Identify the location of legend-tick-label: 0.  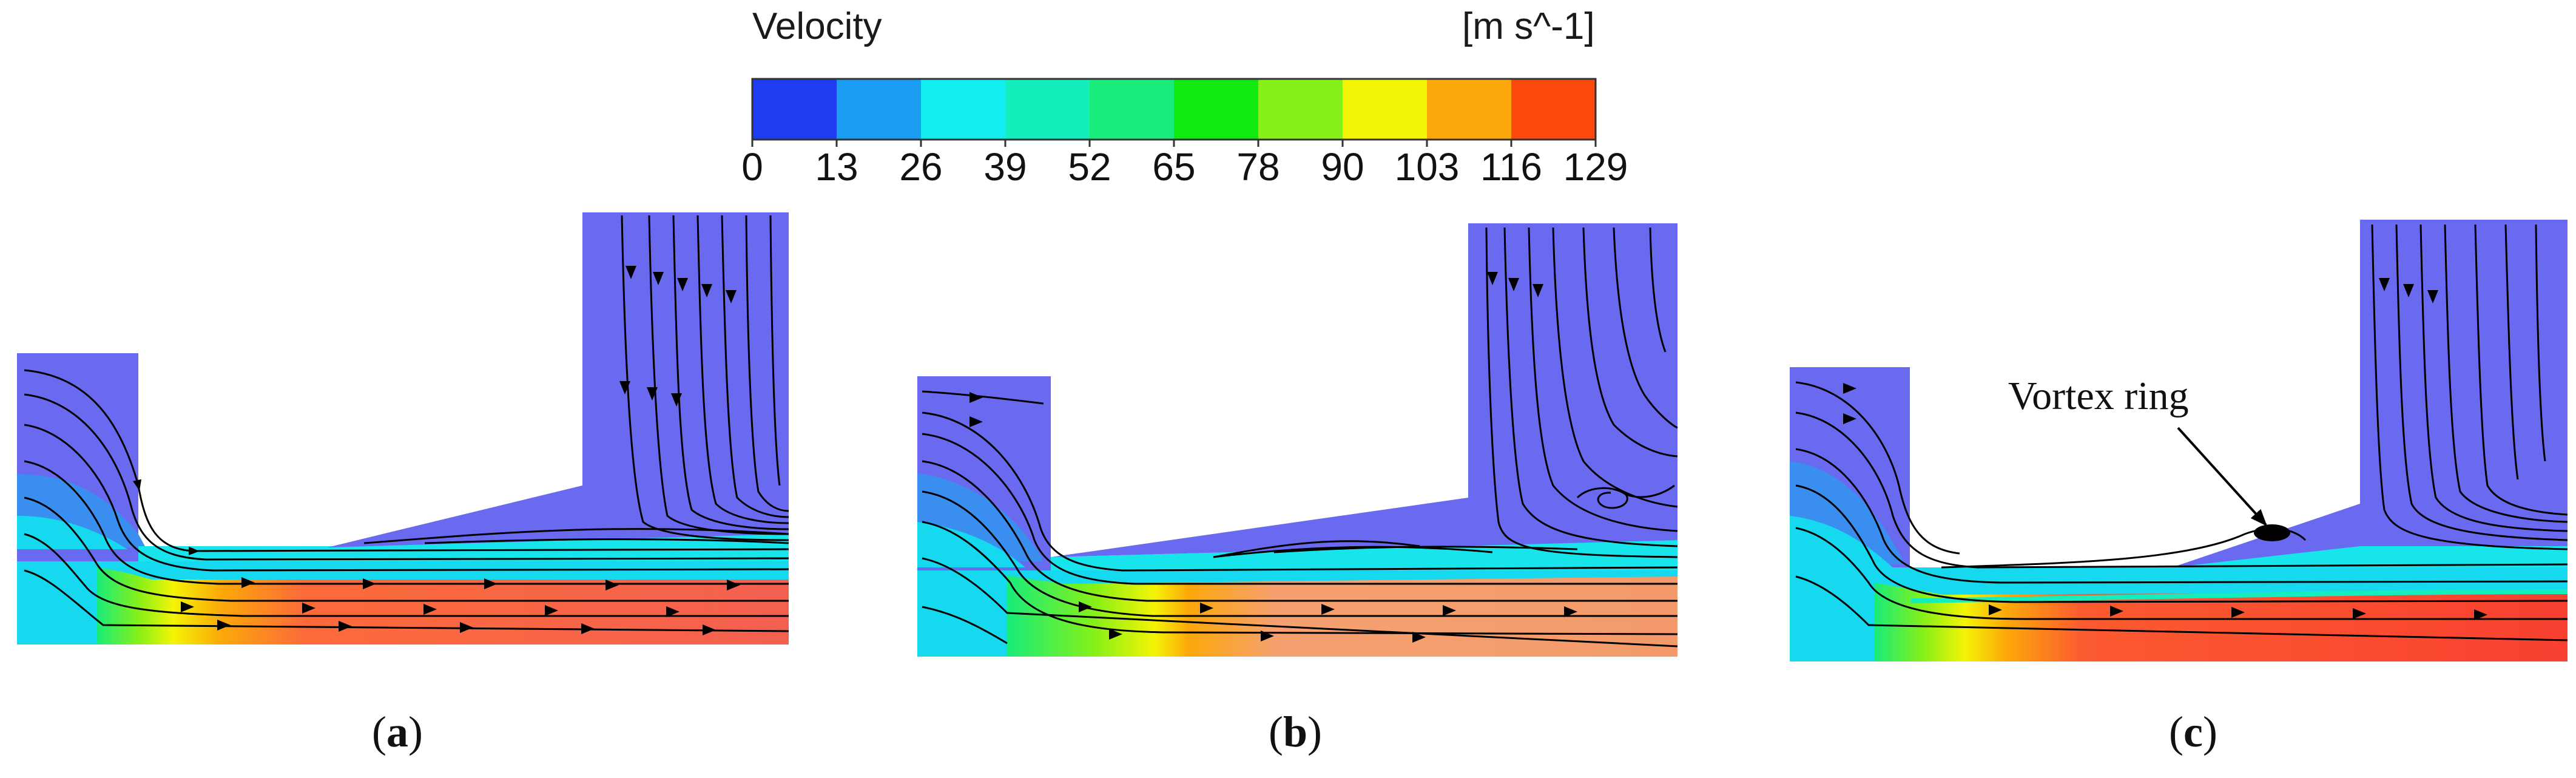
(752, 167).